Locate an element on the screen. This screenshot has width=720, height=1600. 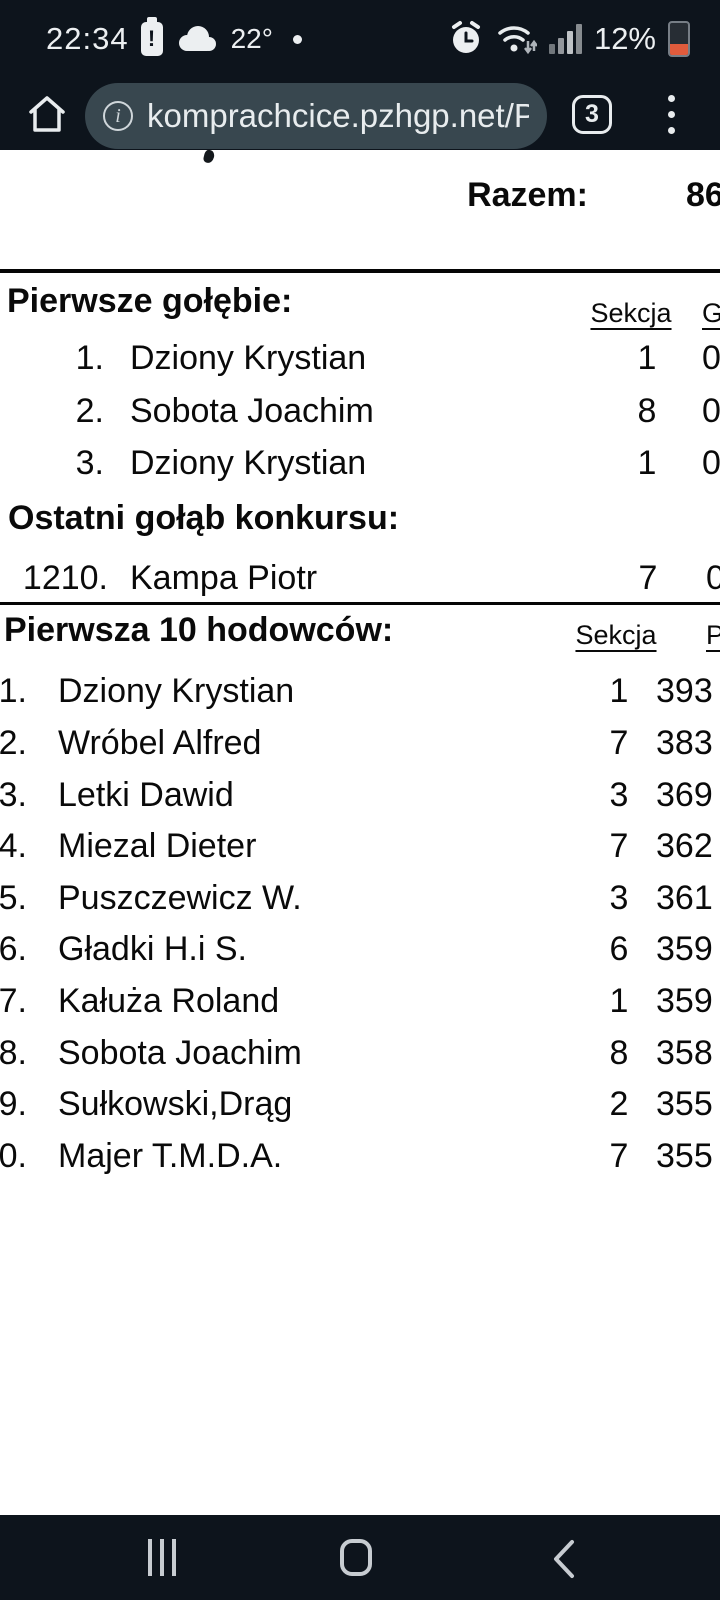
table-row: 5. Puszczewicz W. 3 361 is located at coordinates (360, 898).